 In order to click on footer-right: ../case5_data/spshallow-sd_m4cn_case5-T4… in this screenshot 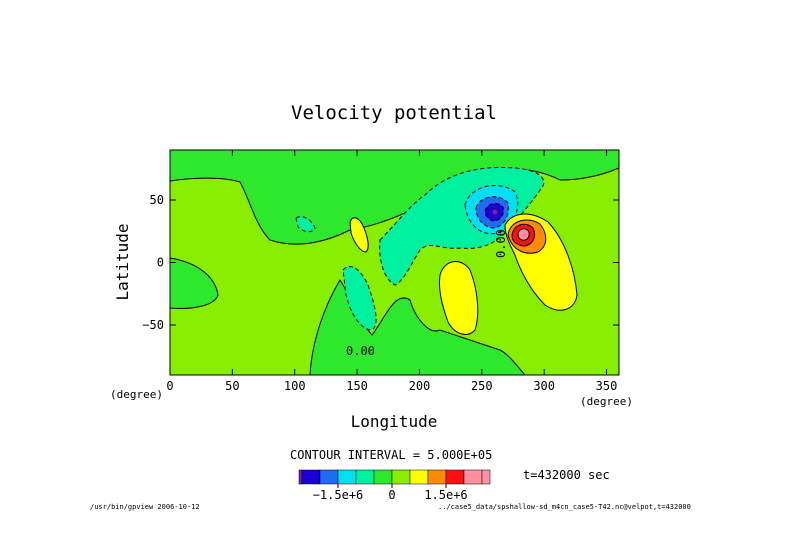, I will do `click(564, 507)`.